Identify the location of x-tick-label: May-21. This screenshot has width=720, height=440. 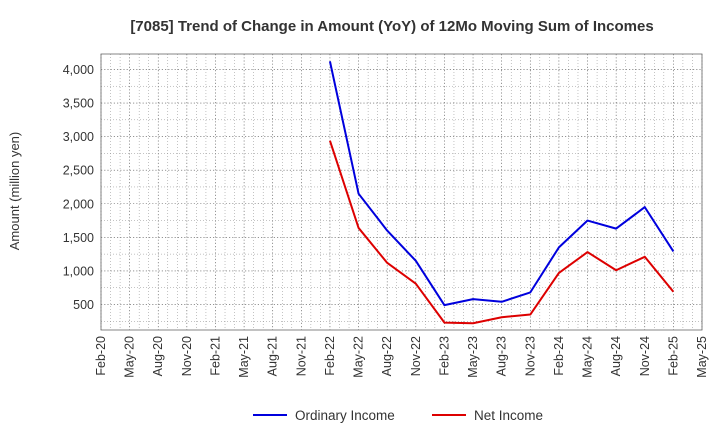
(244, 357).